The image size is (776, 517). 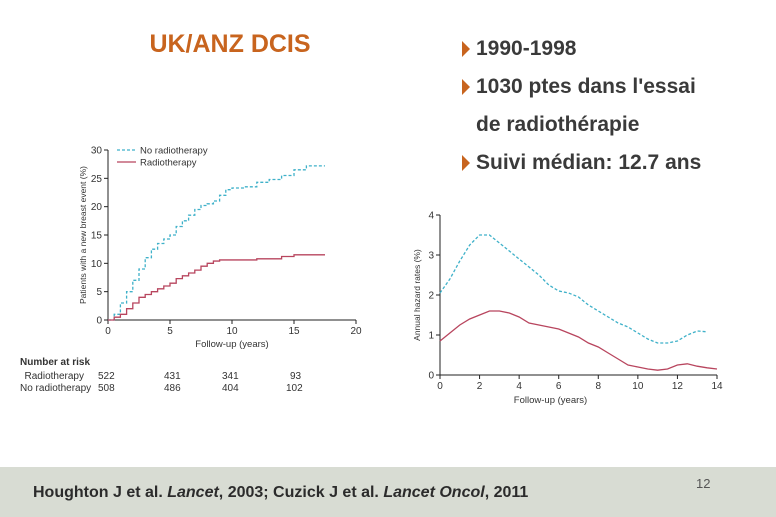 I want to click on x-tick-label: 6, so click(x=559, y=386).